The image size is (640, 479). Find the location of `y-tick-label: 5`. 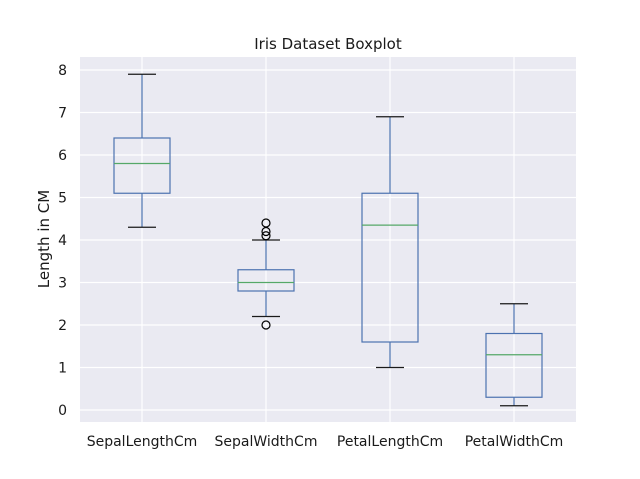

y-tick-label: 5 is located at coordinates (62, 199).